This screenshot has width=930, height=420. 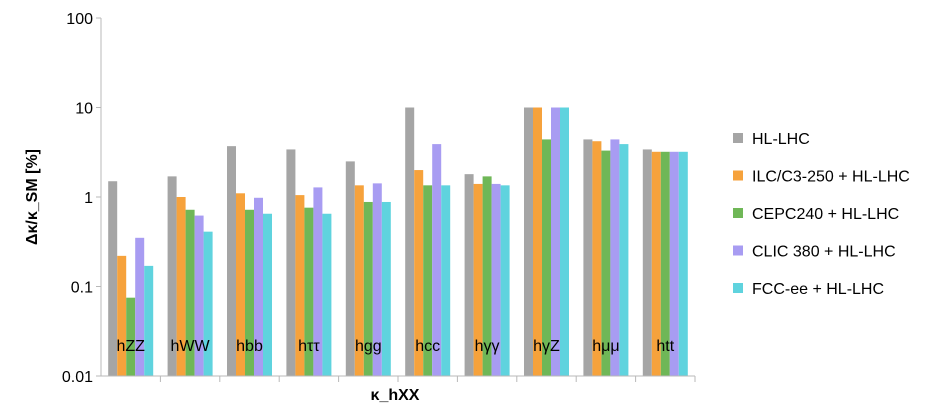 I want to click on category-labels: hZZ hWW hbb hττ hgg hcc hγγ hγZ hμμ htt, so click(x=406, y=360).